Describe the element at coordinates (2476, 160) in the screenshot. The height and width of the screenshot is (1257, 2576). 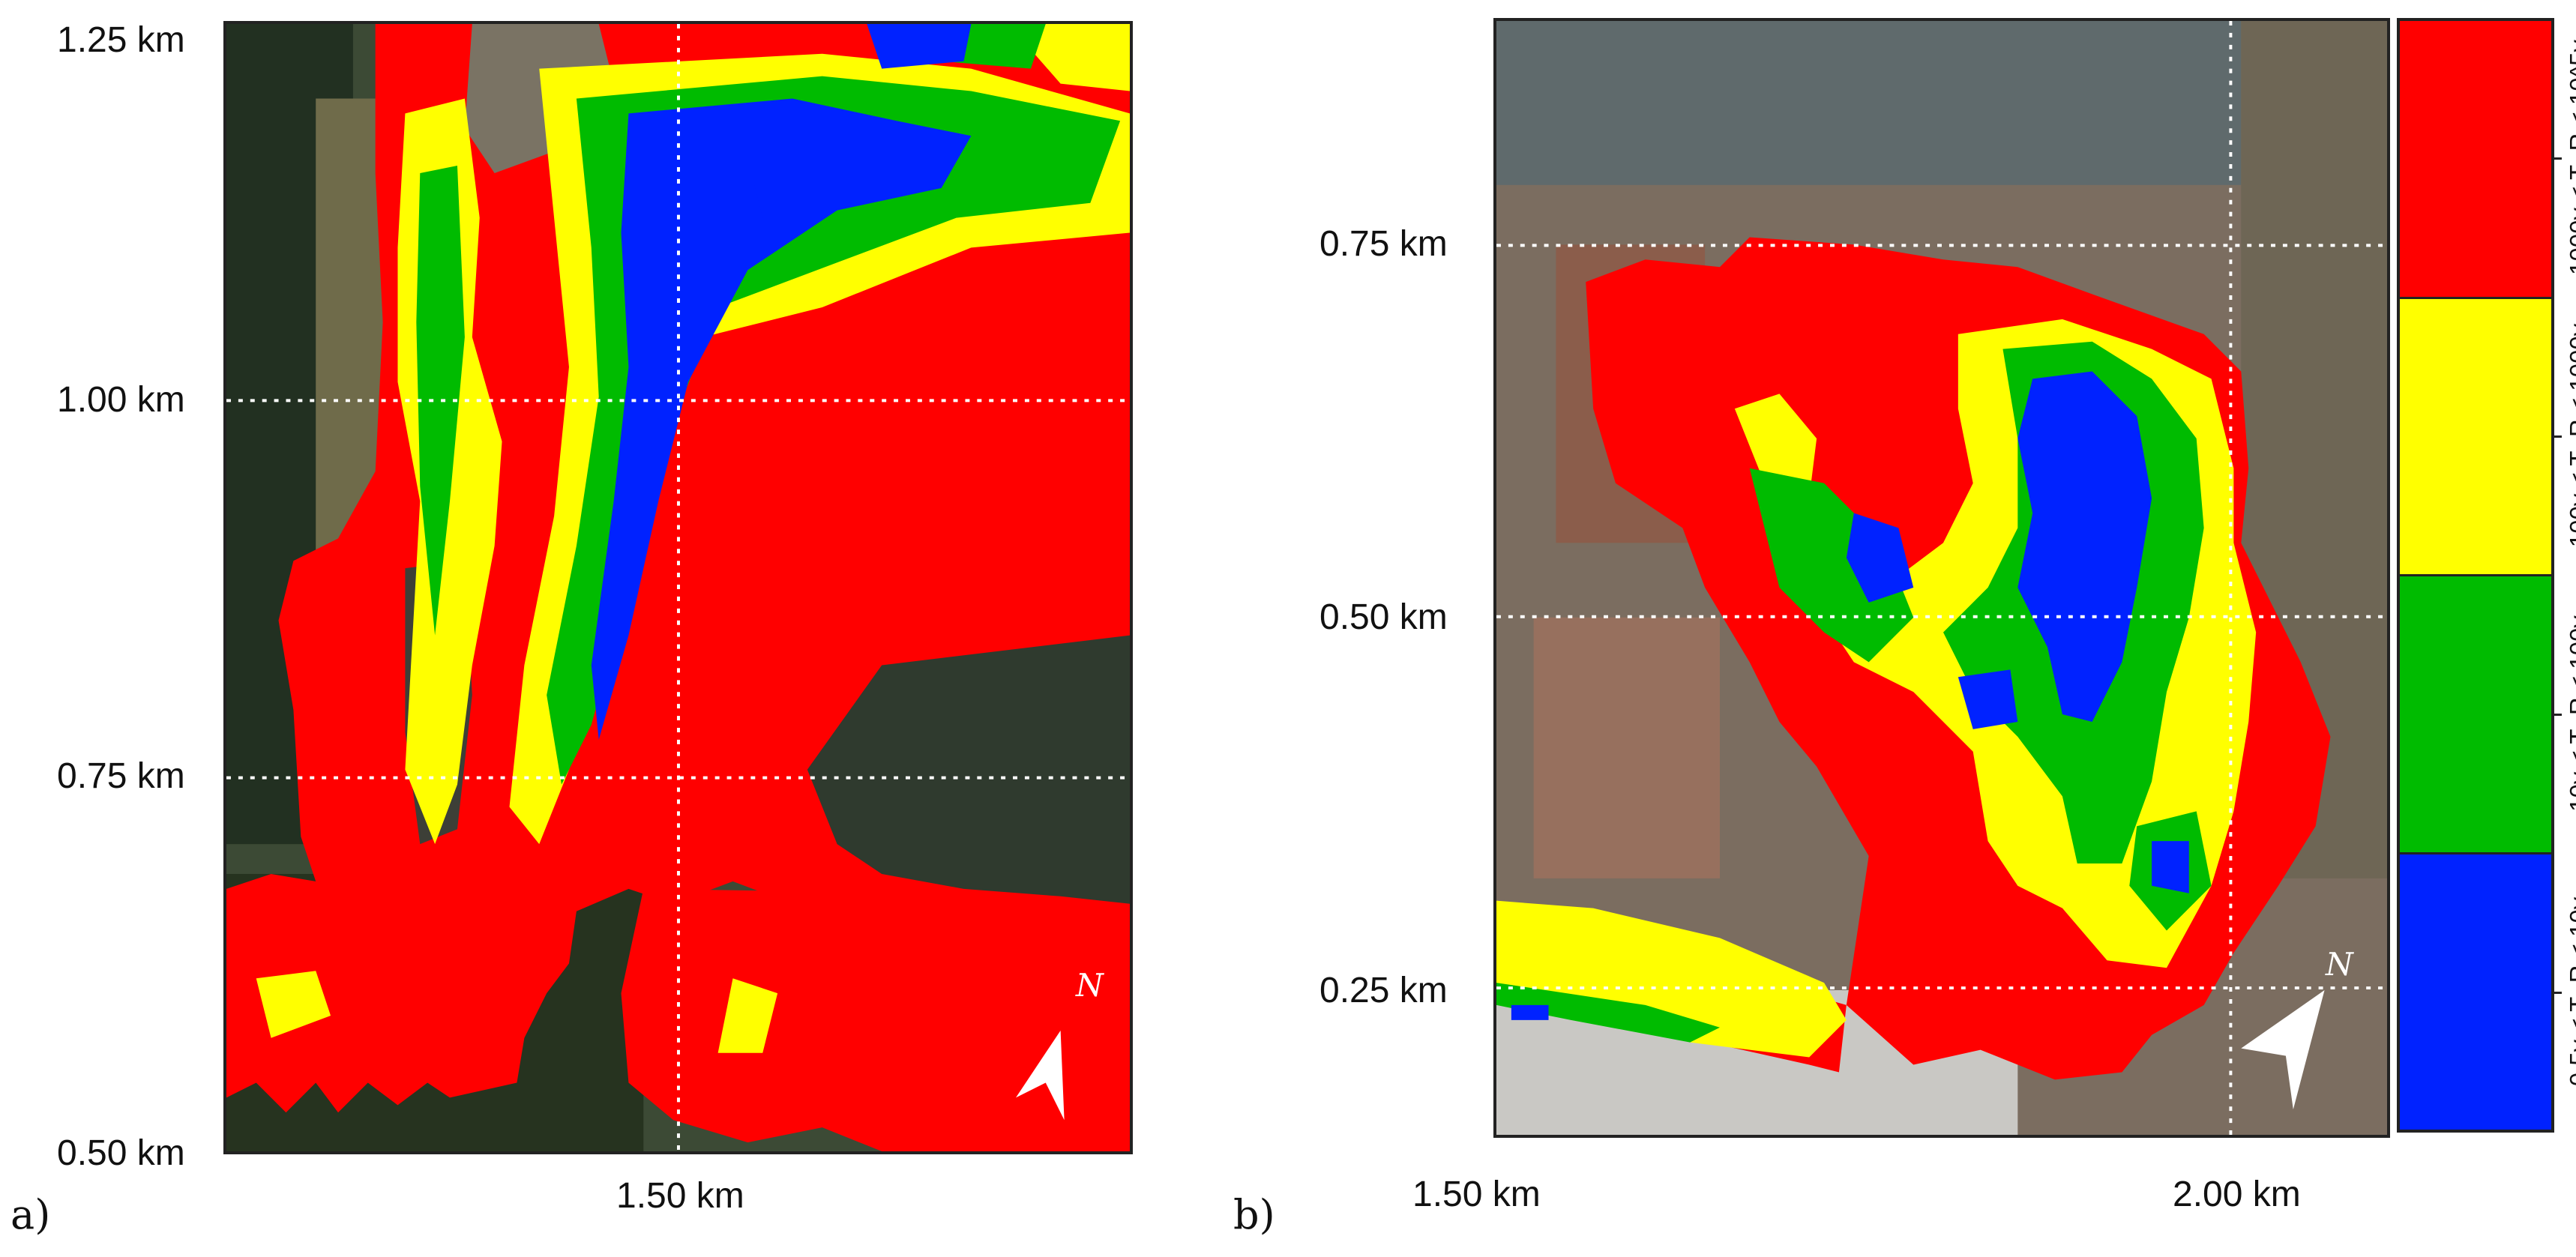
I see `legend-swatch-red` at that location.